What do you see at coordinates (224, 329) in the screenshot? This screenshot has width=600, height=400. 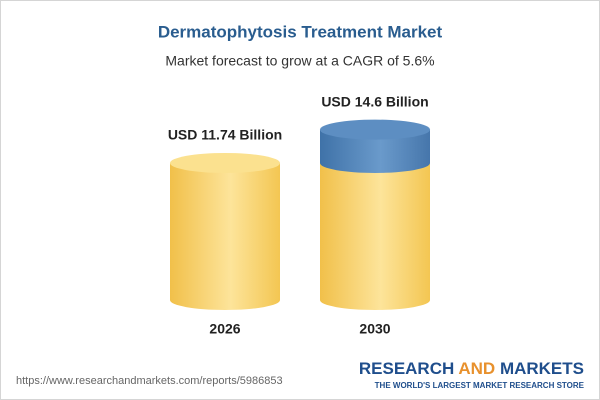 I see `category-label: 2026` at bounding box center [224, 329].